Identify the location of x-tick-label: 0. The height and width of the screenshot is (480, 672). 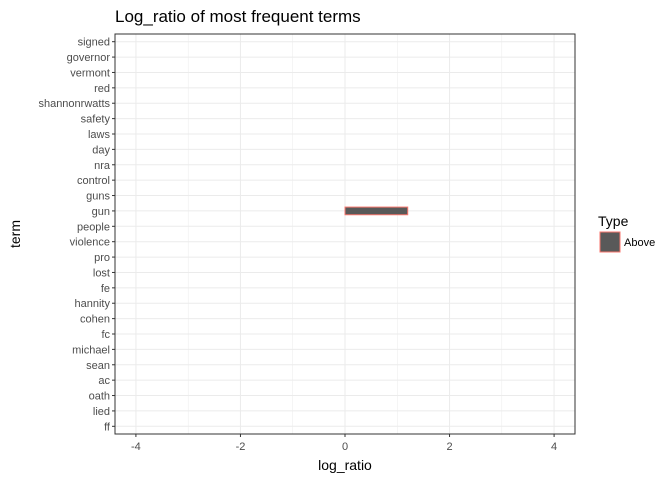
(345, 447).